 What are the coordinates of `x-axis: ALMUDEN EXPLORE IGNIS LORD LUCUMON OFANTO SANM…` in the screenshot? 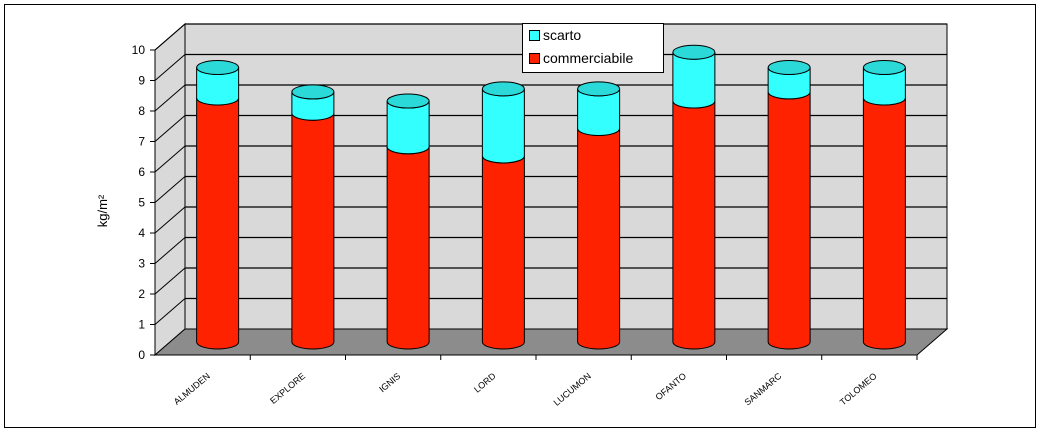 It's located at (536, 381).